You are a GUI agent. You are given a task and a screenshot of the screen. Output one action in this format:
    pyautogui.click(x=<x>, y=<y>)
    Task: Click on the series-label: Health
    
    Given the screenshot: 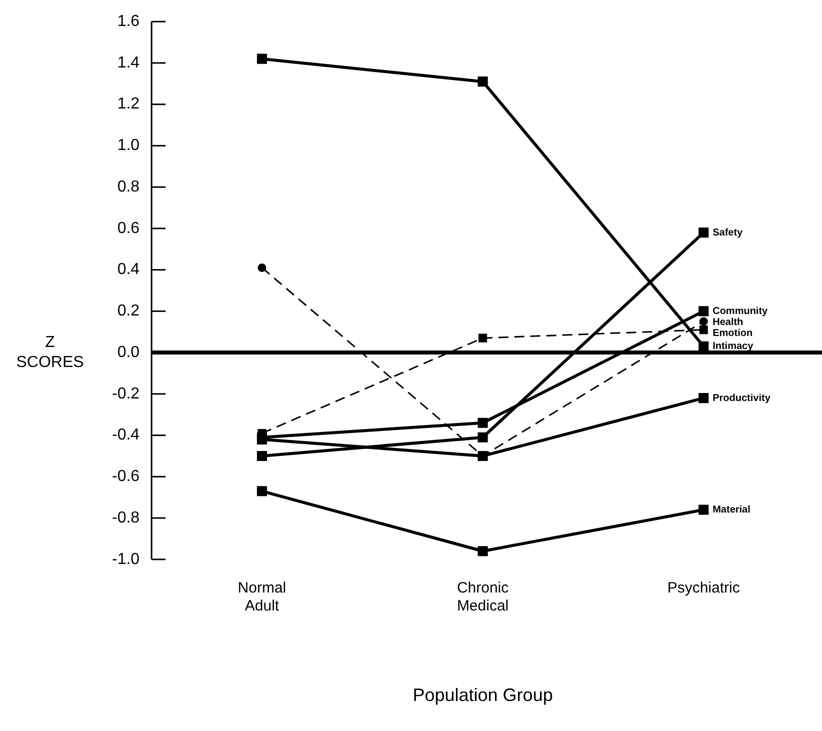 What is the action you would take?
    pyautogui.click(x=728, y=322)
    